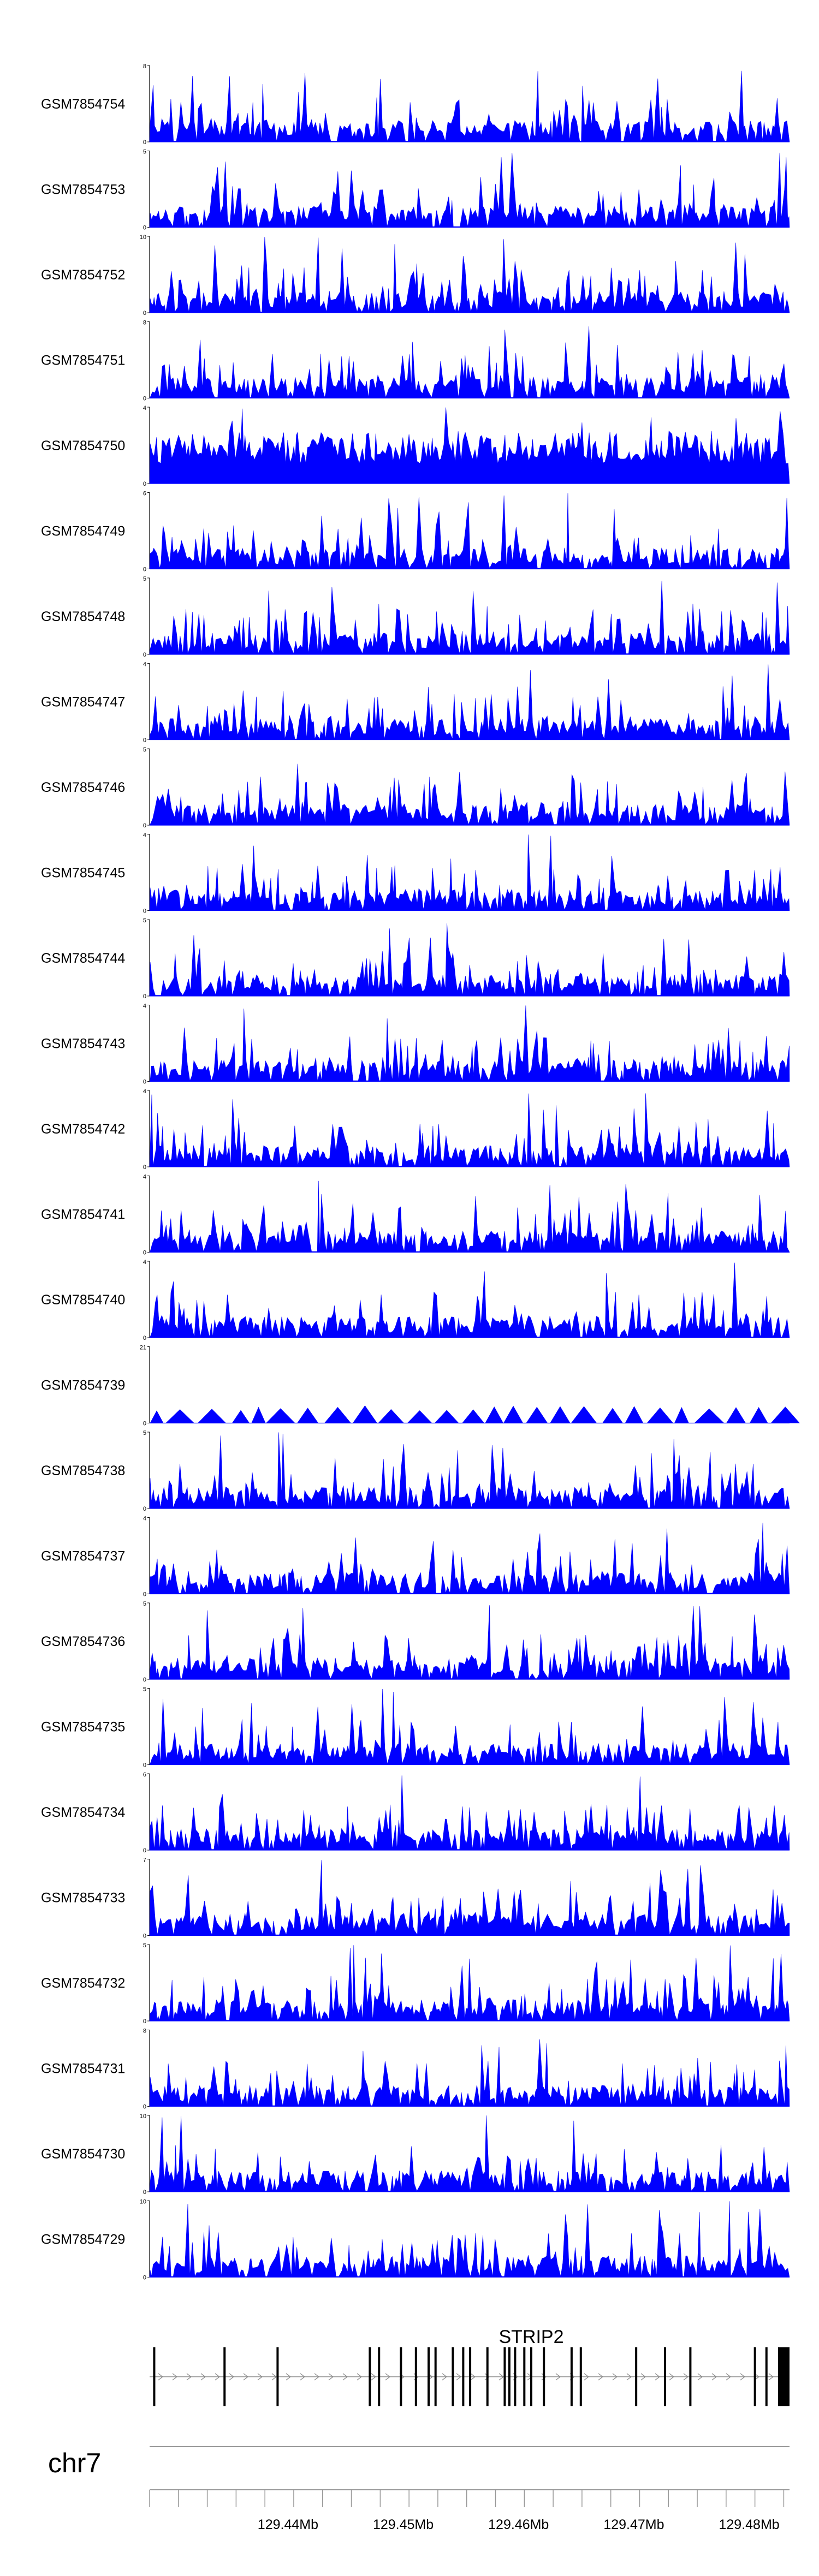  Describe the element at coordinates (83, 1556) in the screenshot. I see `track-label: GSM7854737` at that location.